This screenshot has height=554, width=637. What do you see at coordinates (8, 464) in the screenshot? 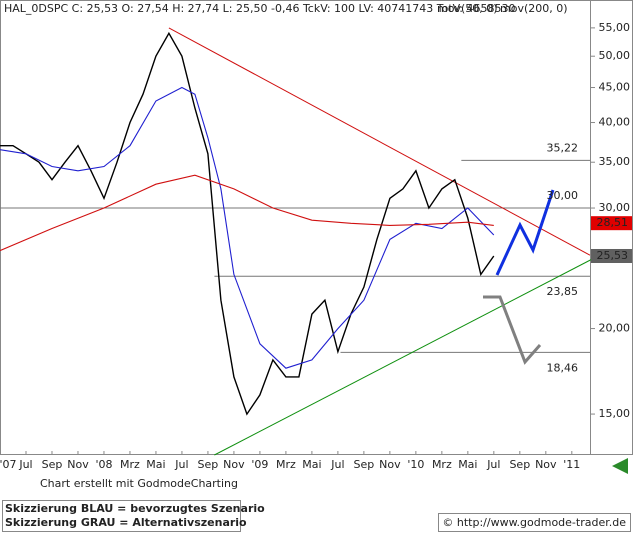
I see `x-tick-label: '07` at bounding box center [8, 464].